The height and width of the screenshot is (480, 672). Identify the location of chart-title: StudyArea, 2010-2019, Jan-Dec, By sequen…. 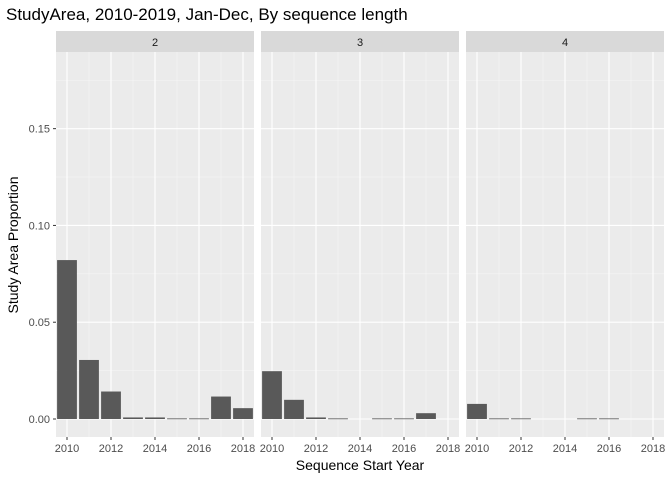
(207, 14).